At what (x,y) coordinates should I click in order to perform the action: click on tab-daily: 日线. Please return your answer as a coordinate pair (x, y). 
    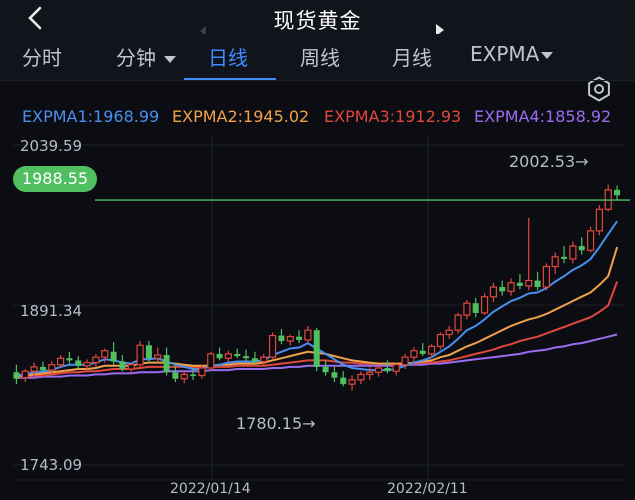
    Looking at the image, I should click on (228, 56).